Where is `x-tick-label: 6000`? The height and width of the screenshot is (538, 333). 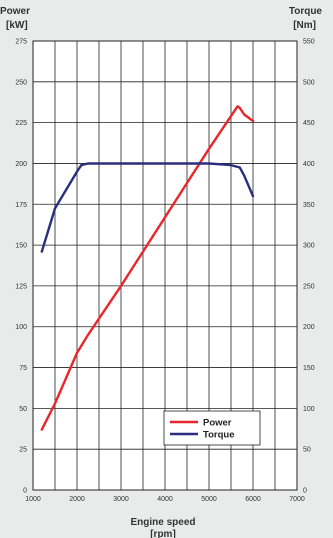
x-tick-label: 6000 is located at coordinates (253, 499).